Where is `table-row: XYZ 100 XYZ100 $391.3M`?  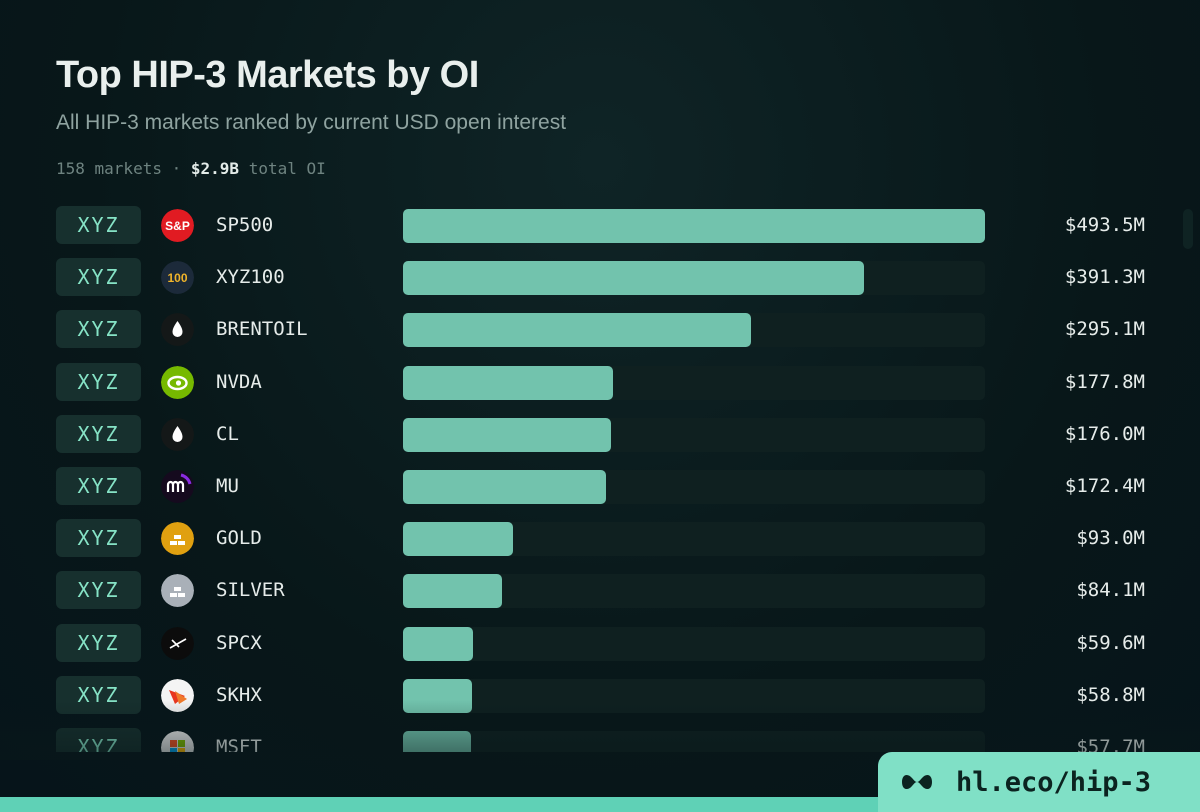
table-row: XYZ 100 XYZ100 $391.3M is located at coordinates (600, 278).